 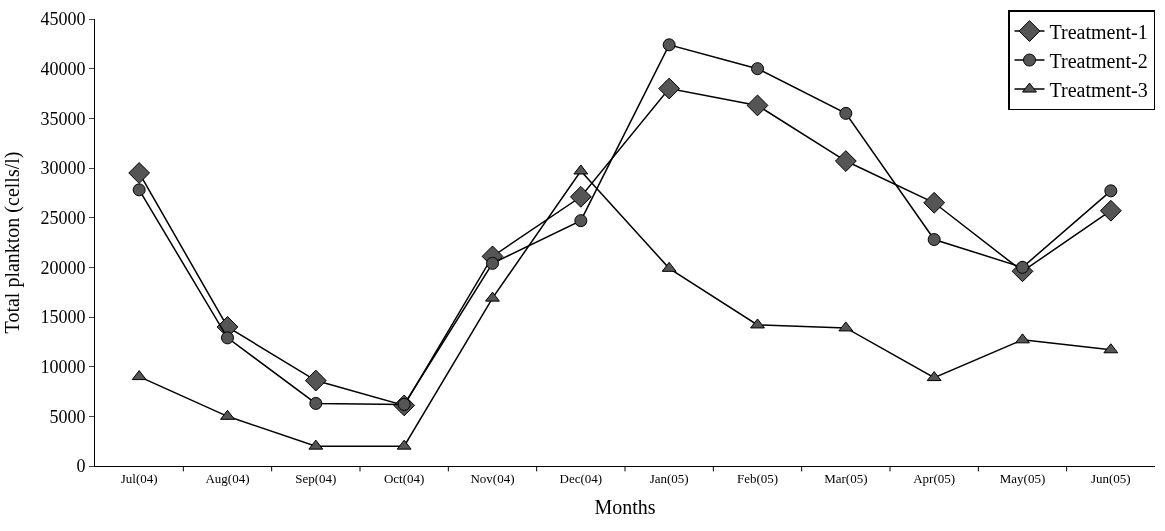 I want to click on x-tick-label: May(05), so click(x=1022, y=478).